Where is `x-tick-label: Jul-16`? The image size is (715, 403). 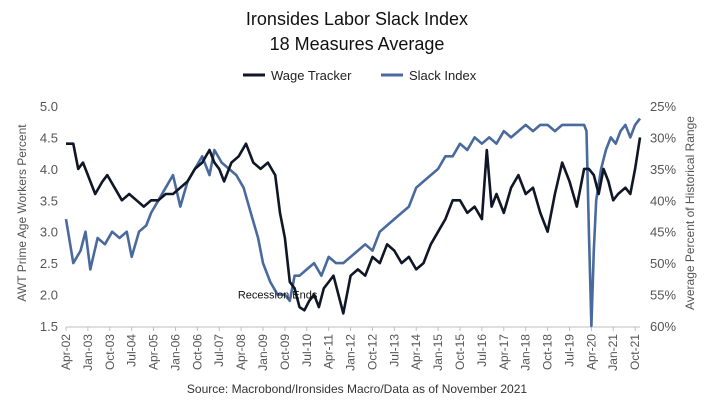 x-tick-label: Jul-16 is located at coordinates (482, 350).